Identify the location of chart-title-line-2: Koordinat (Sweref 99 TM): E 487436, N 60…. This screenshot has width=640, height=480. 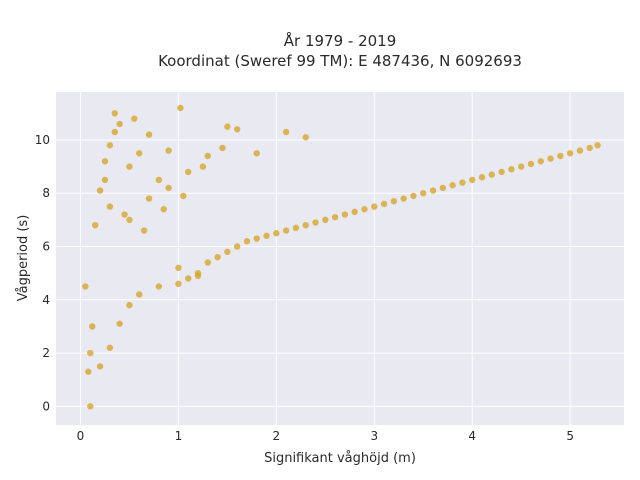
(340, 61).